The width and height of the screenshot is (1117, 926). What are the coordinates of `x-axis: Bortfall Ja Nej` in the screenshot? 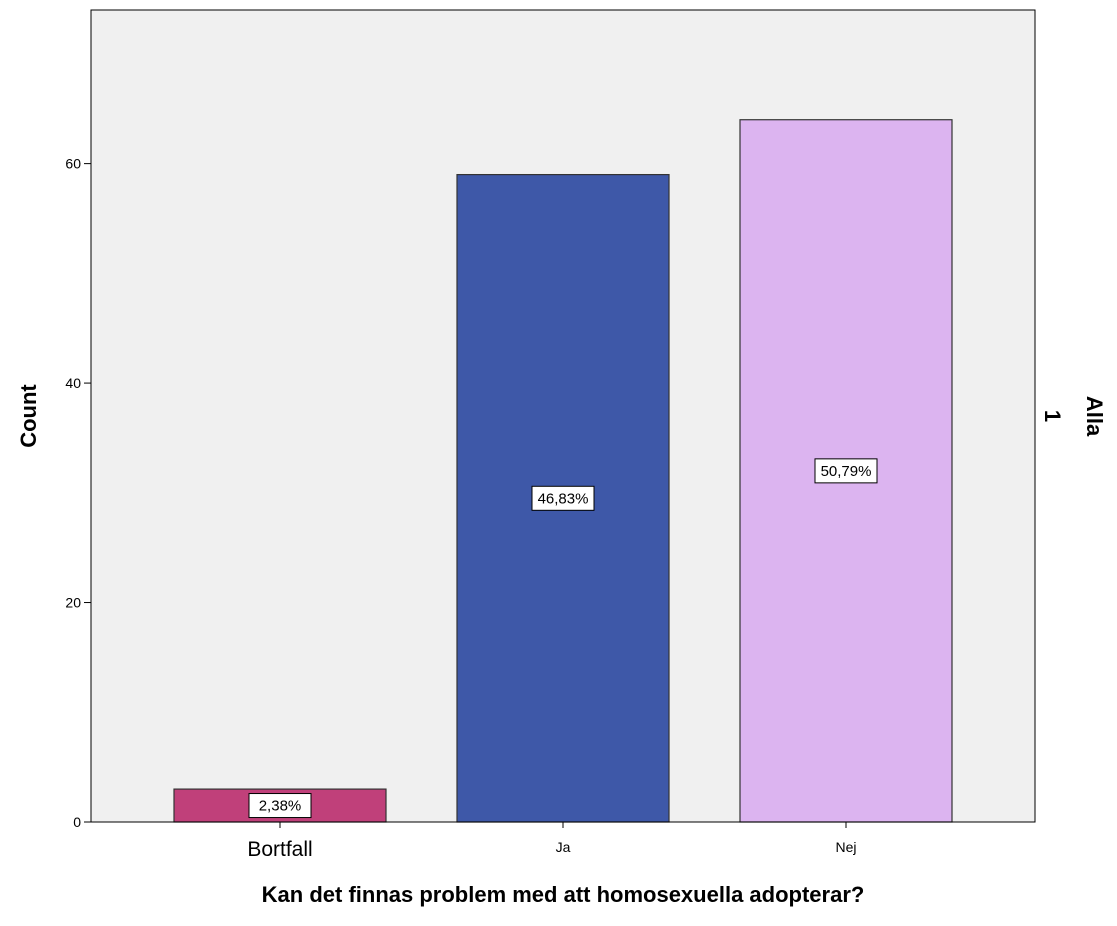 It's located at (552, 841).